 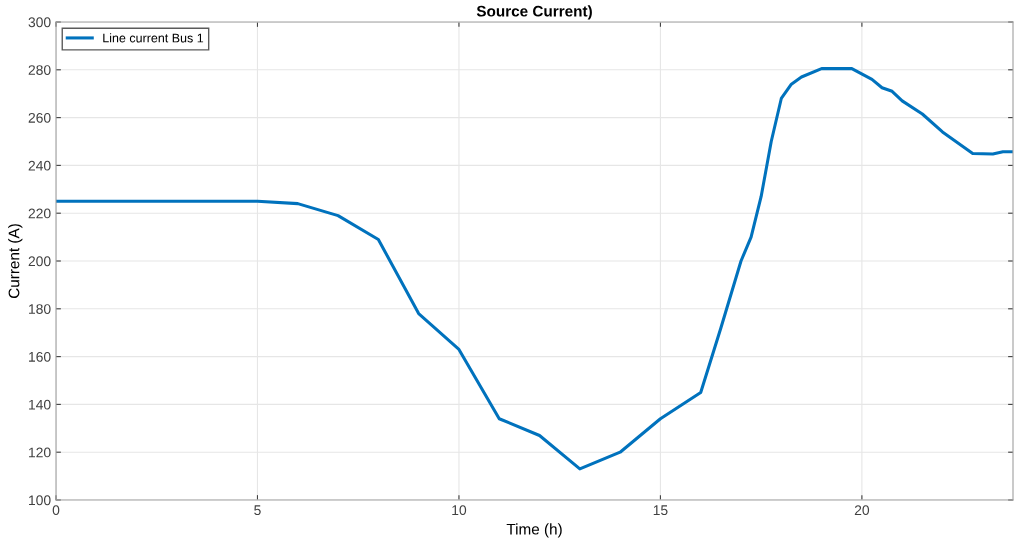 I want to click on y-tick-label: 220, so click(x=39, y=213).